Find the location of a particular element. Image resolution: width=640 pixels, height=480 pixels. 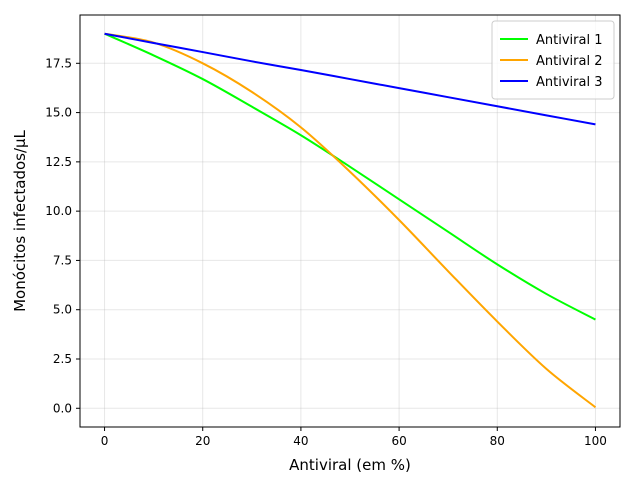

x-axis: 0 20 40 60 80 100 is located at coordinates (354, 437).